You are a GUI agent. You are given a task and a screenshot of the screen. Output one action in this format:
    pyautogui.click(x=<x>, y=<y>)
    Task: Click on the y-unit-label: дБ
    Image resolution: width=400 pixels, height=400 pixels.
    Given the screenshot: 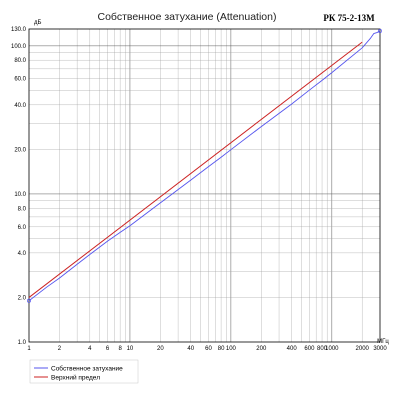 What is the action you would take?
    pyautogui.click(x=38, y=23)
    